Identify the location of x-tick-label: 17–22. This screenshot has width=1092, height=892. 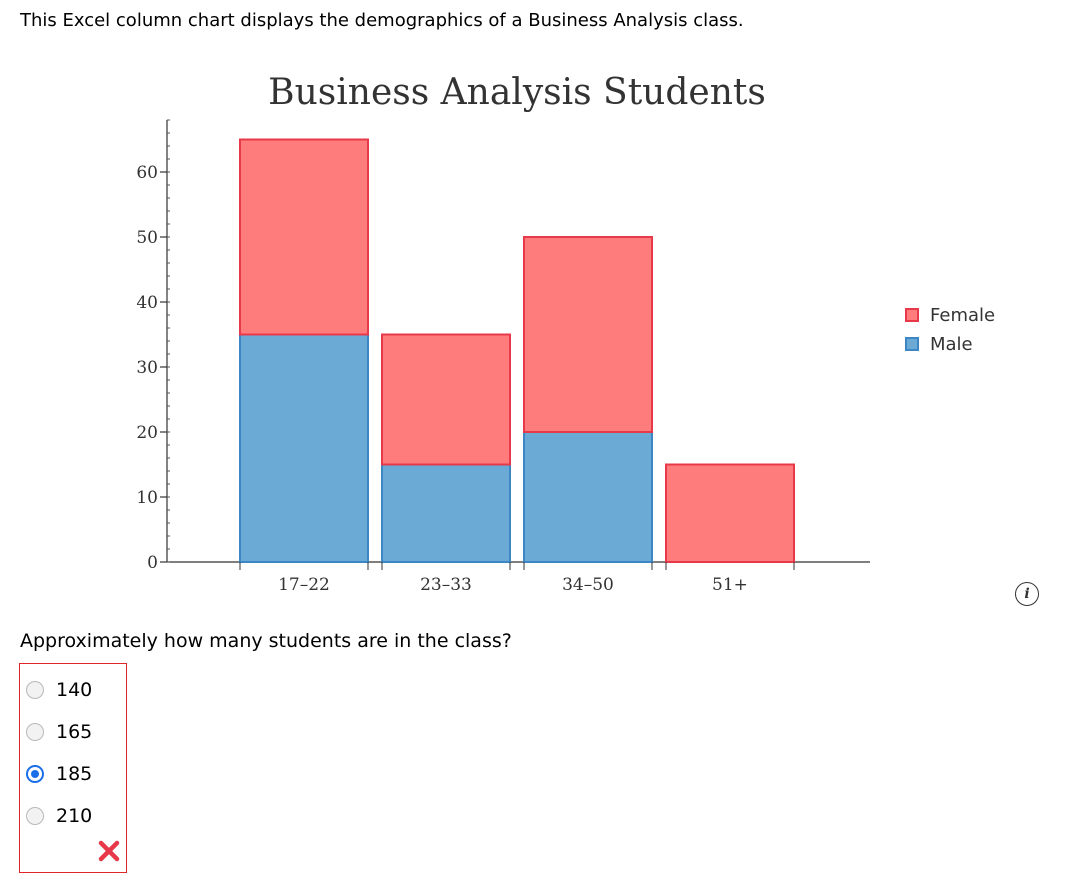
(304, 585).